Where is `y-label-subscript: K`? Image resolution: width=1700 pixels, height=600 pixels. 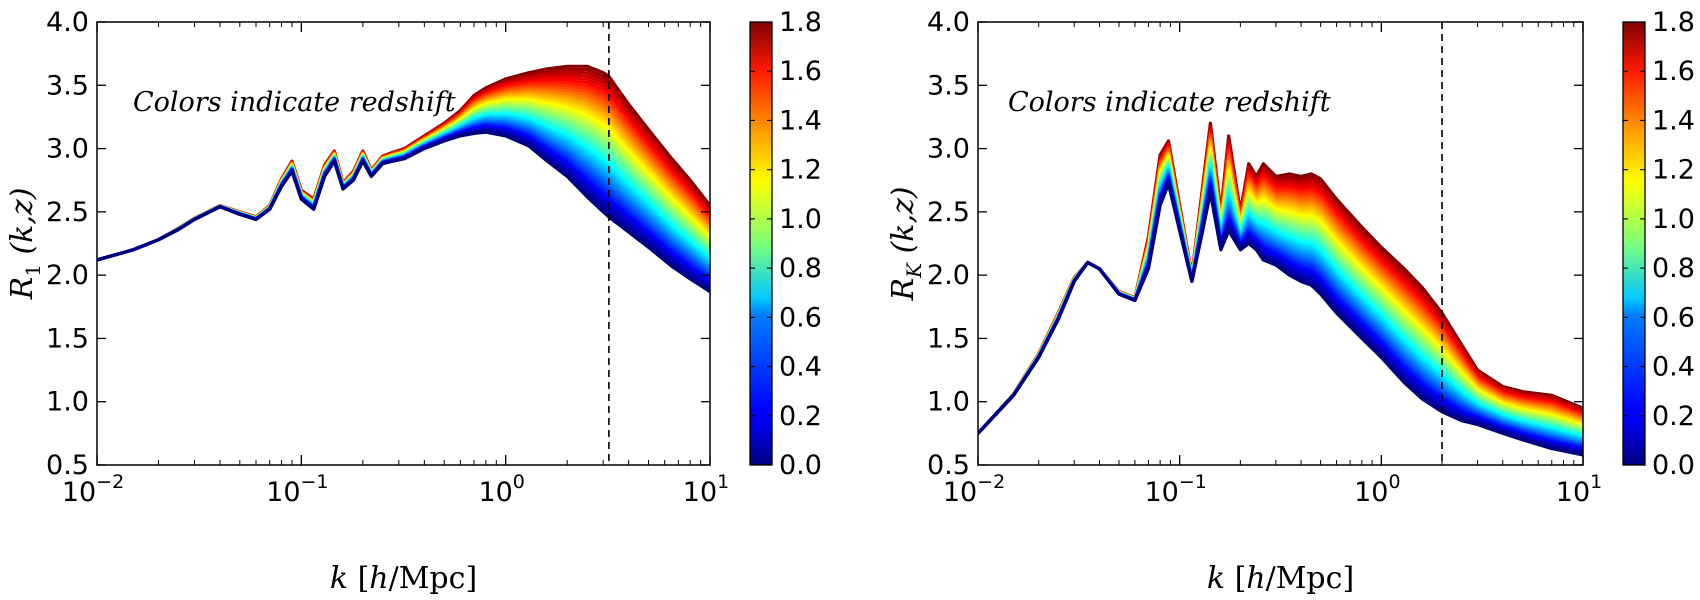
y-label-subscript: K is located at coordinates (914, 270).